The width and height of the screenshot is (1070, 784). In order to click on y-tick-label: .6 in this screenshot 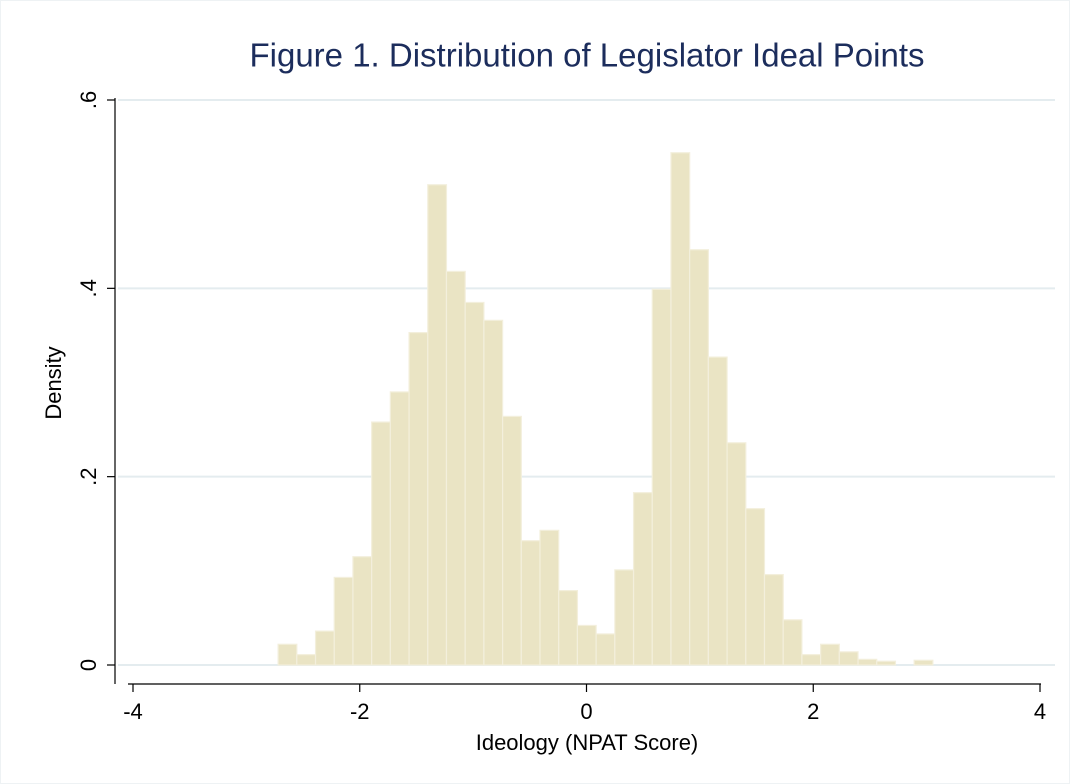, I will do `click(88, 100)`.